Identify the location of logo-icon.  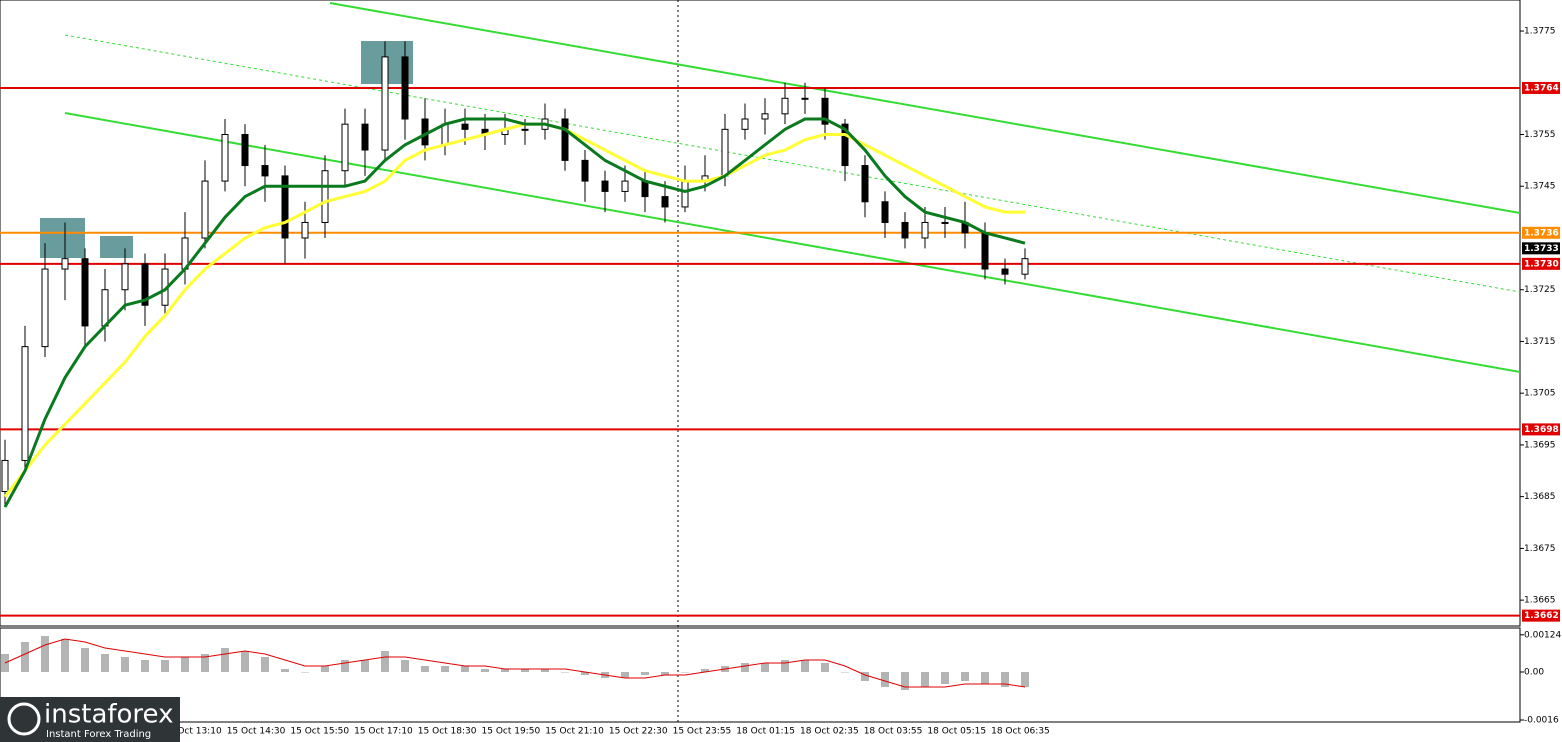
(24, 719).